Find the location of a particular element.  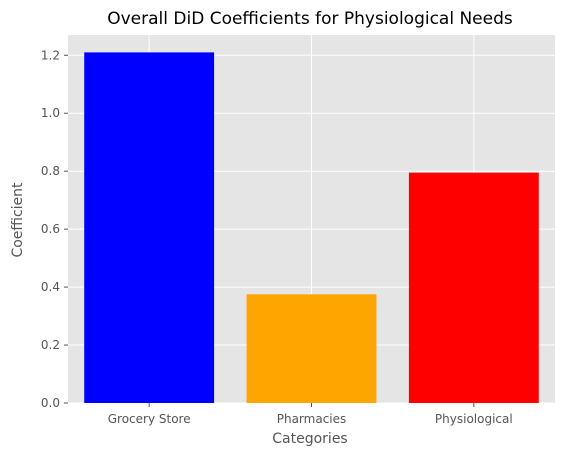

y-tick-label: 0.0 is located at coordinates (50, 403).